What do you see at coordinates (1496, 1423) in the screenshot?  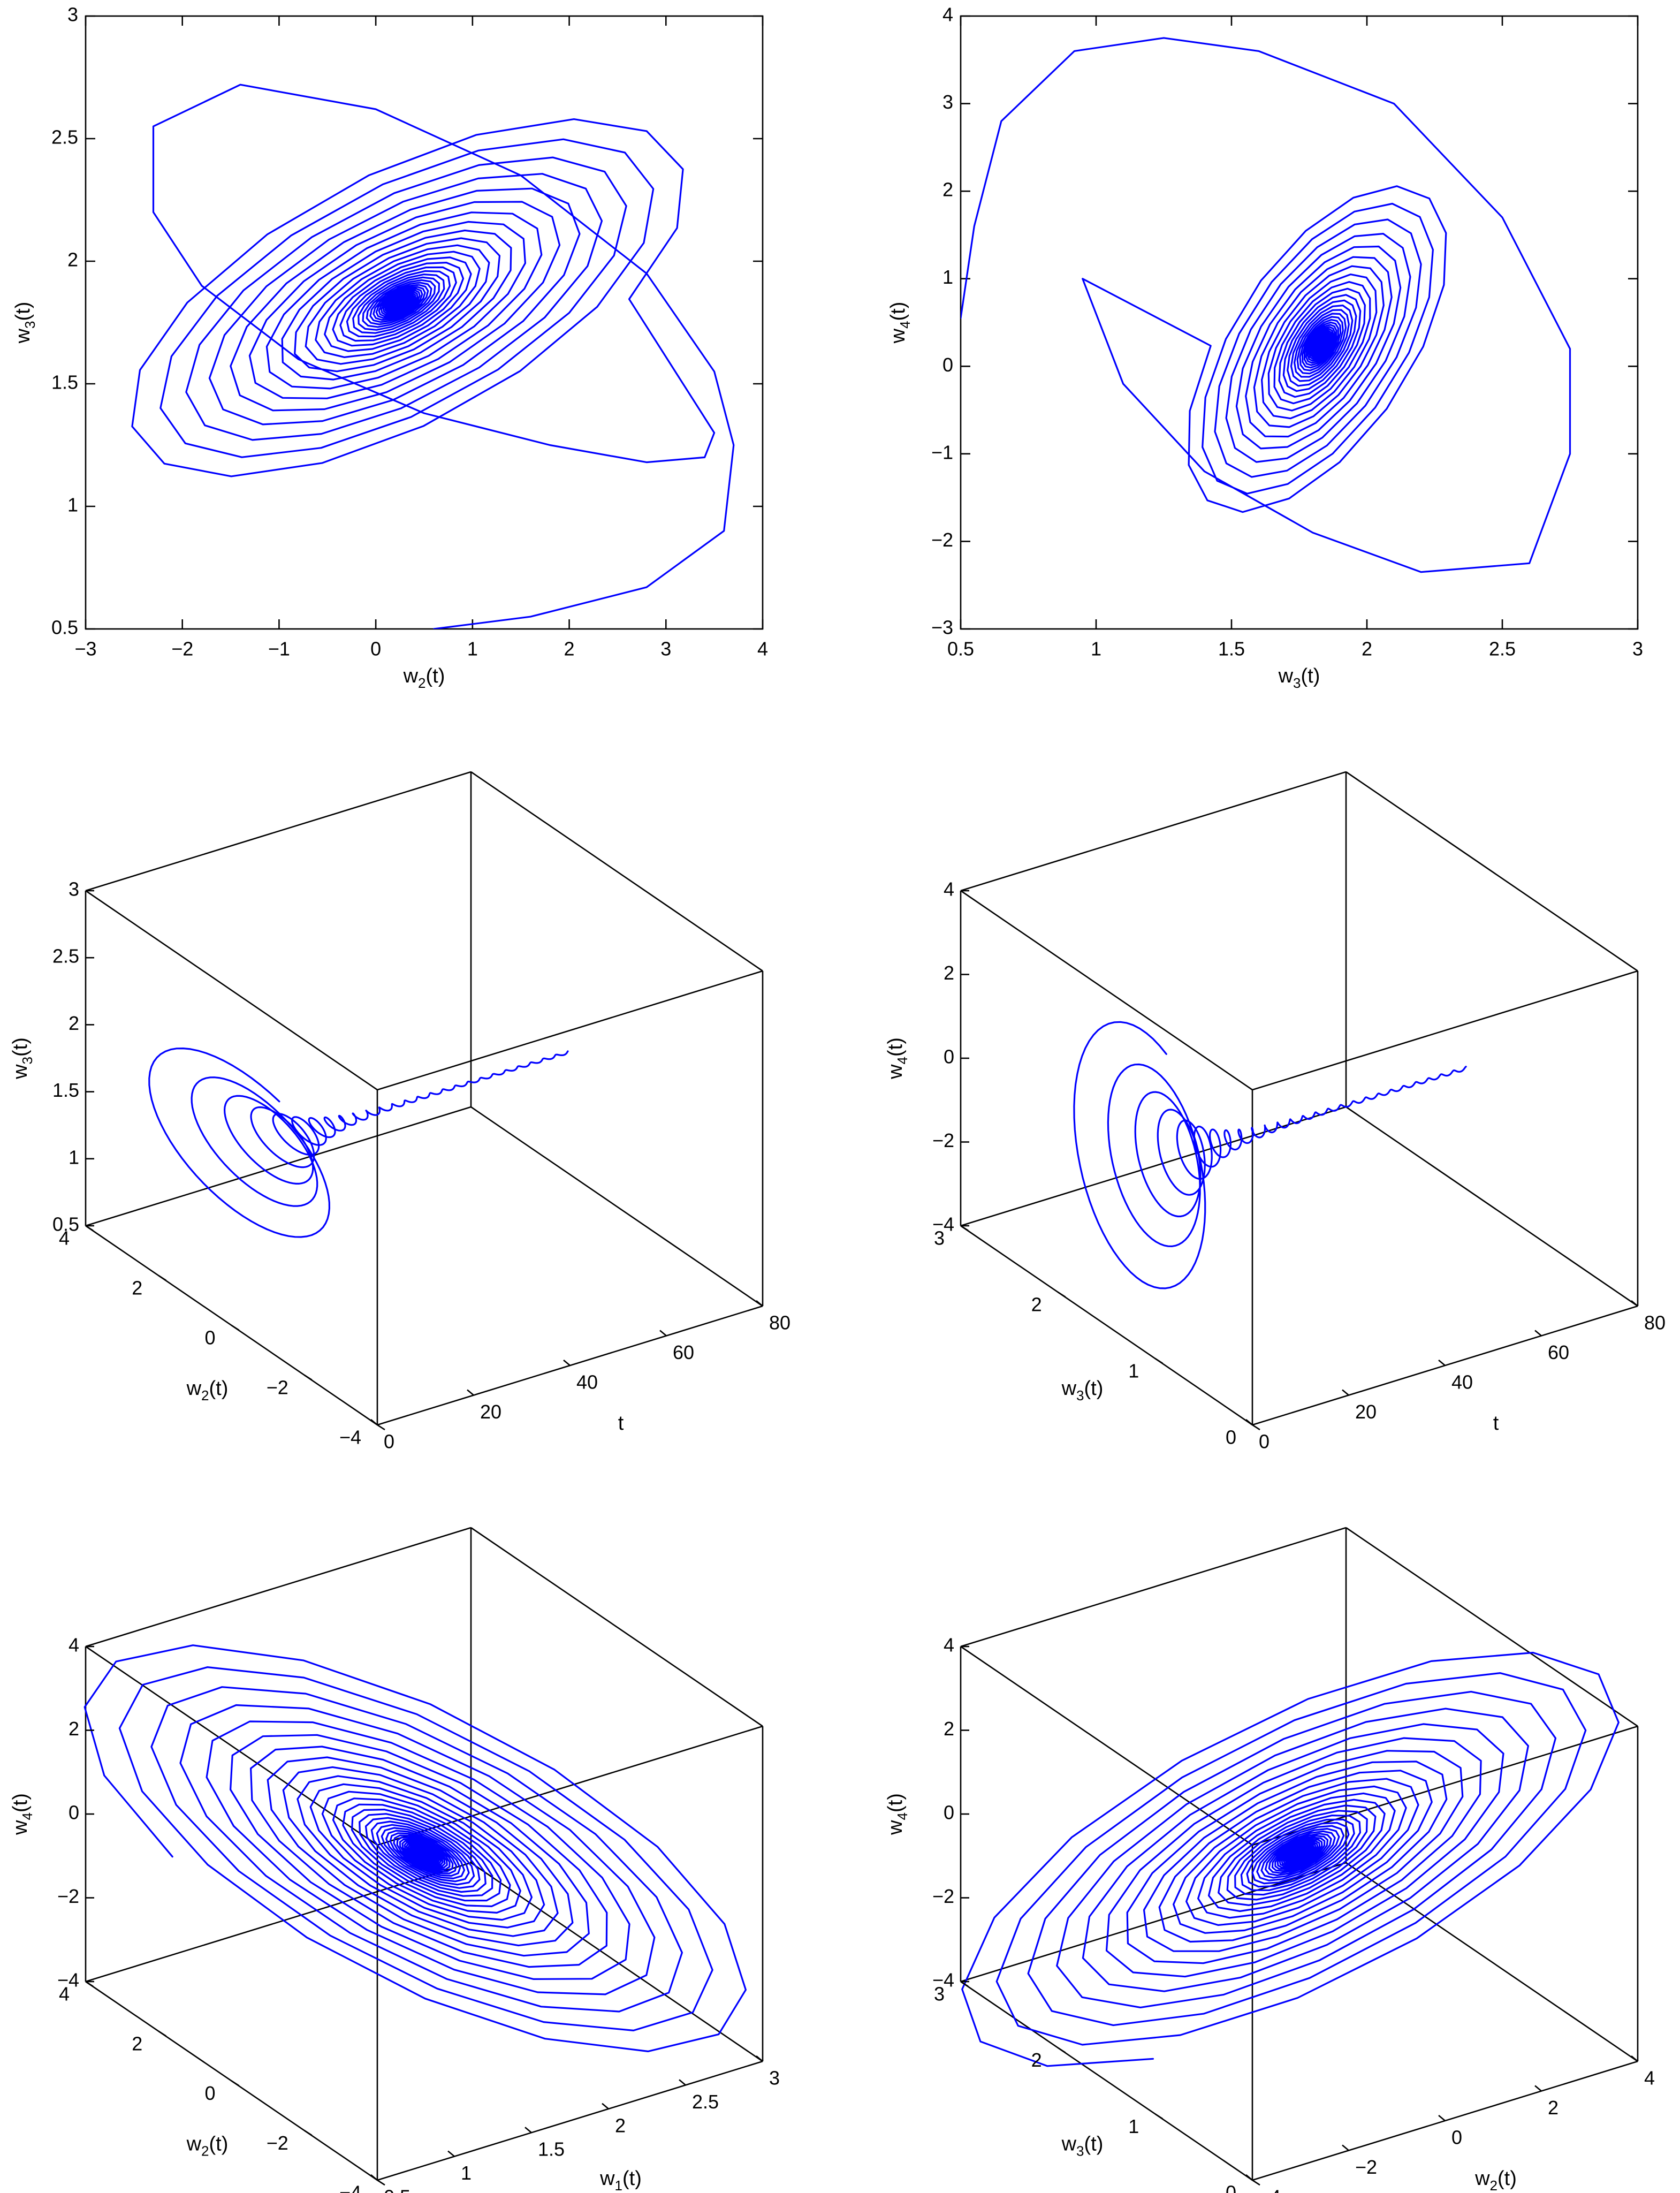 I see `x-axis-label: t` at bounding box center [1496, 1423].